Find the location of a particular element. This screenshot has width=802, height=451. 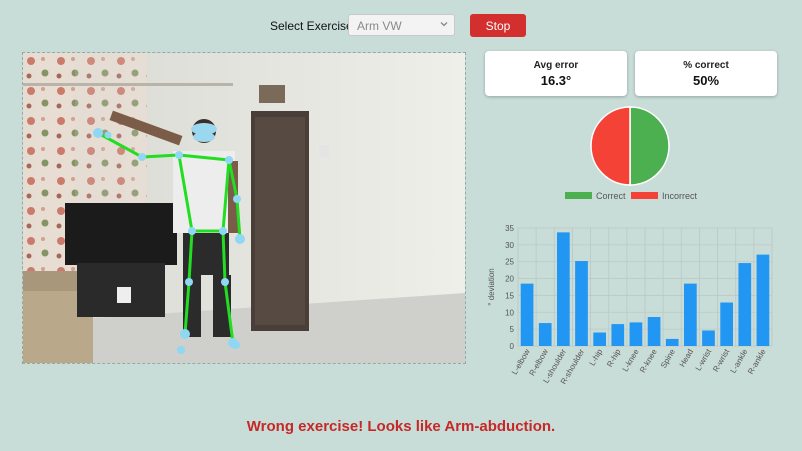

bar-r-elbow is located at coordinates (545, 334).